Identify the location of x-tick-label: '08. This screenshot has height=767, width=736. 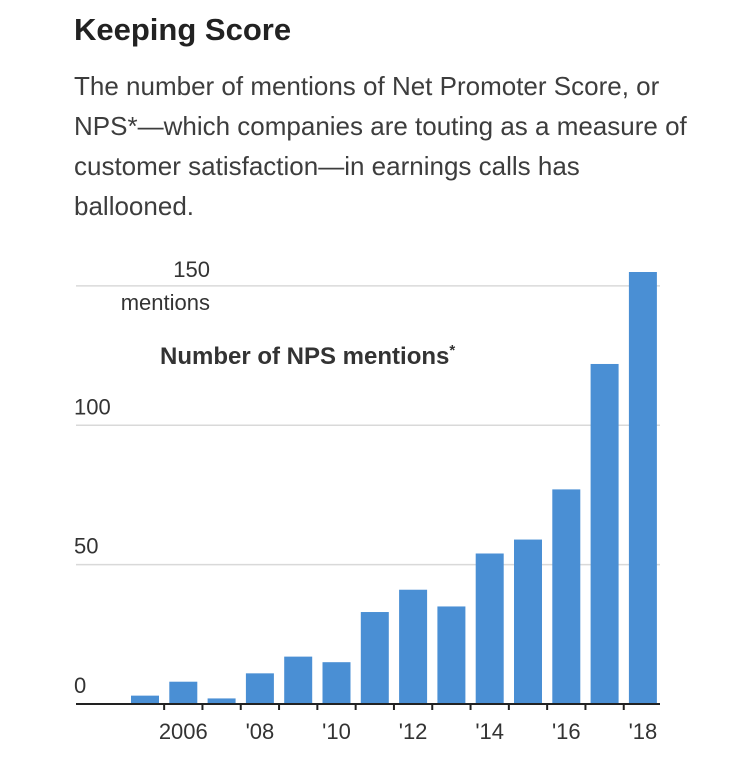
(260, 731).